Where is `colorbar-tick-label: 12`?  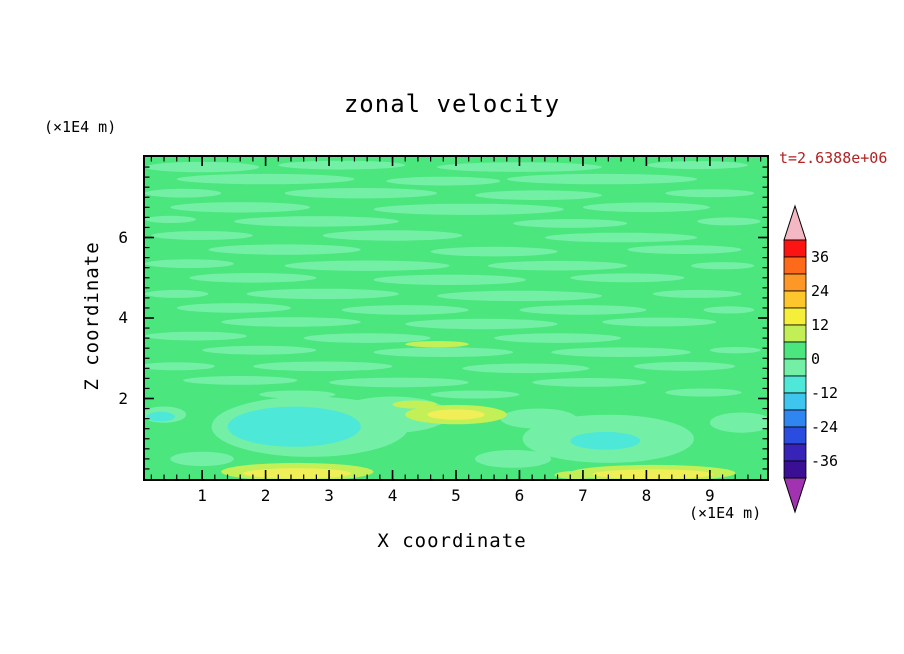 colorbar-tick-label: 12 is located at coordinates (820, 325).